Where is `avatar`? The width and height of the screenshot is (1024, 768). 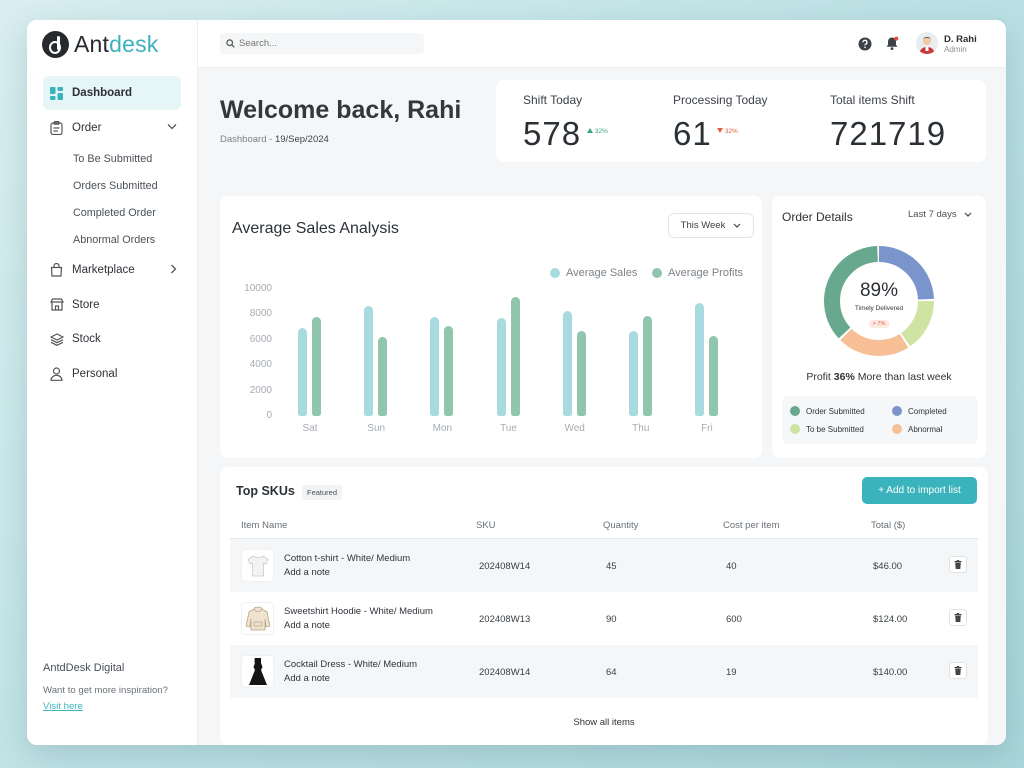
avatar is located at coordinates (927, 43).